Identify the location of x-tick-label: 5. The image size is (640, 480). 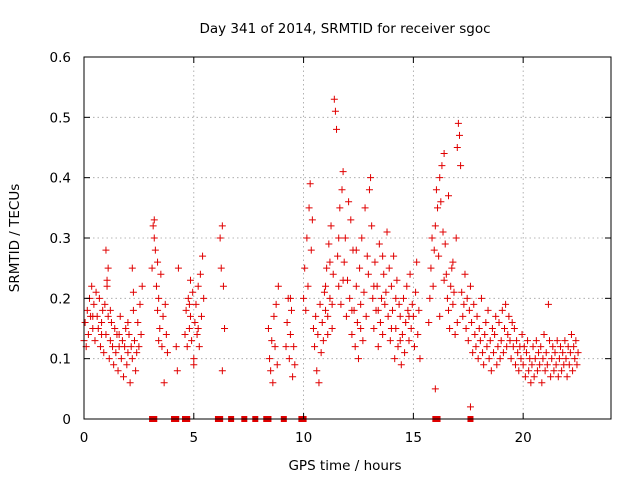
(193, 438).